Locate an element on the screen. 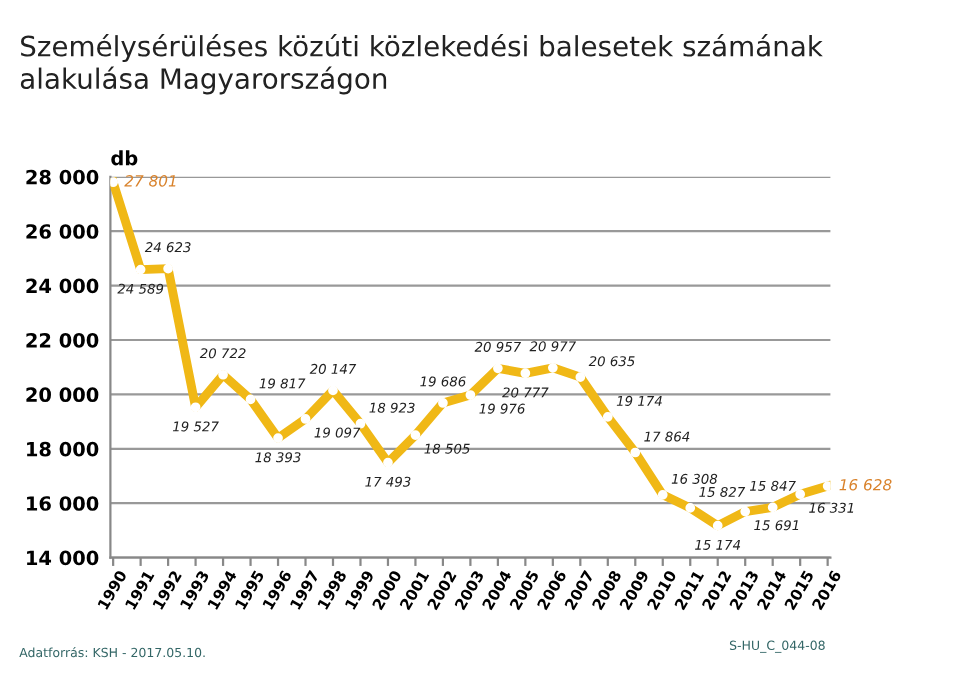 The image size is (960, 680). y-tick-label: 14 000 is located at coordinates (63, 558).